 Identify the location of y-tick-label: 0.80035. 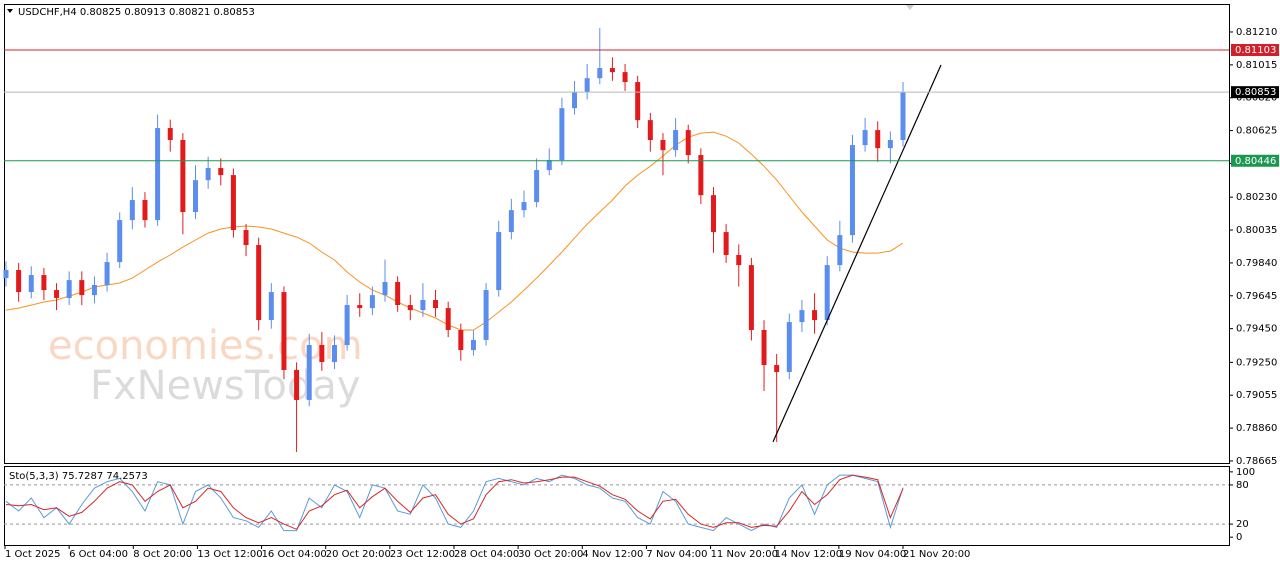
(1256, 230).